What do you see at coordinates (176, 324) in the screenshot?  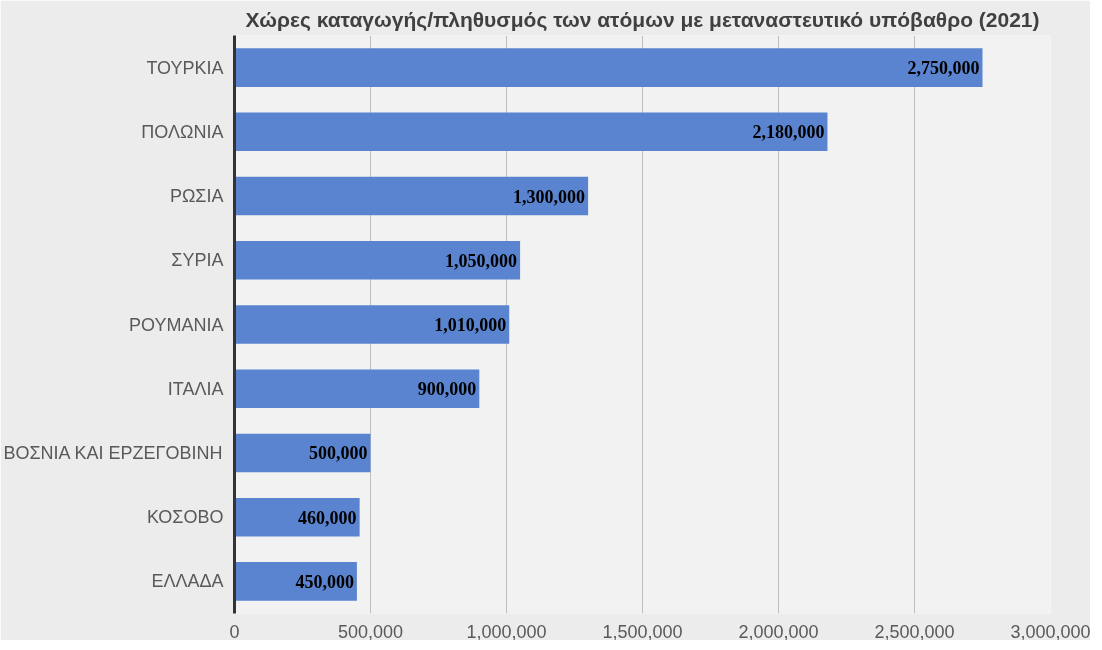 I see `y-tick-label: ΡΟΥΜΑΝΙΑ` at bounding box center [176, 324].